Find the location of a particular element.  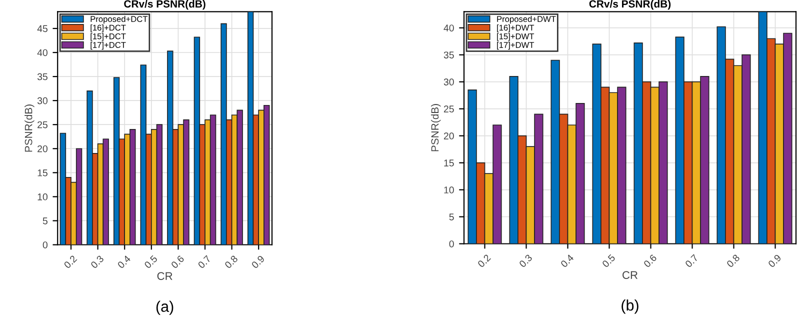

legend-label: [15]+DWT is located at coordinates (515, 37).